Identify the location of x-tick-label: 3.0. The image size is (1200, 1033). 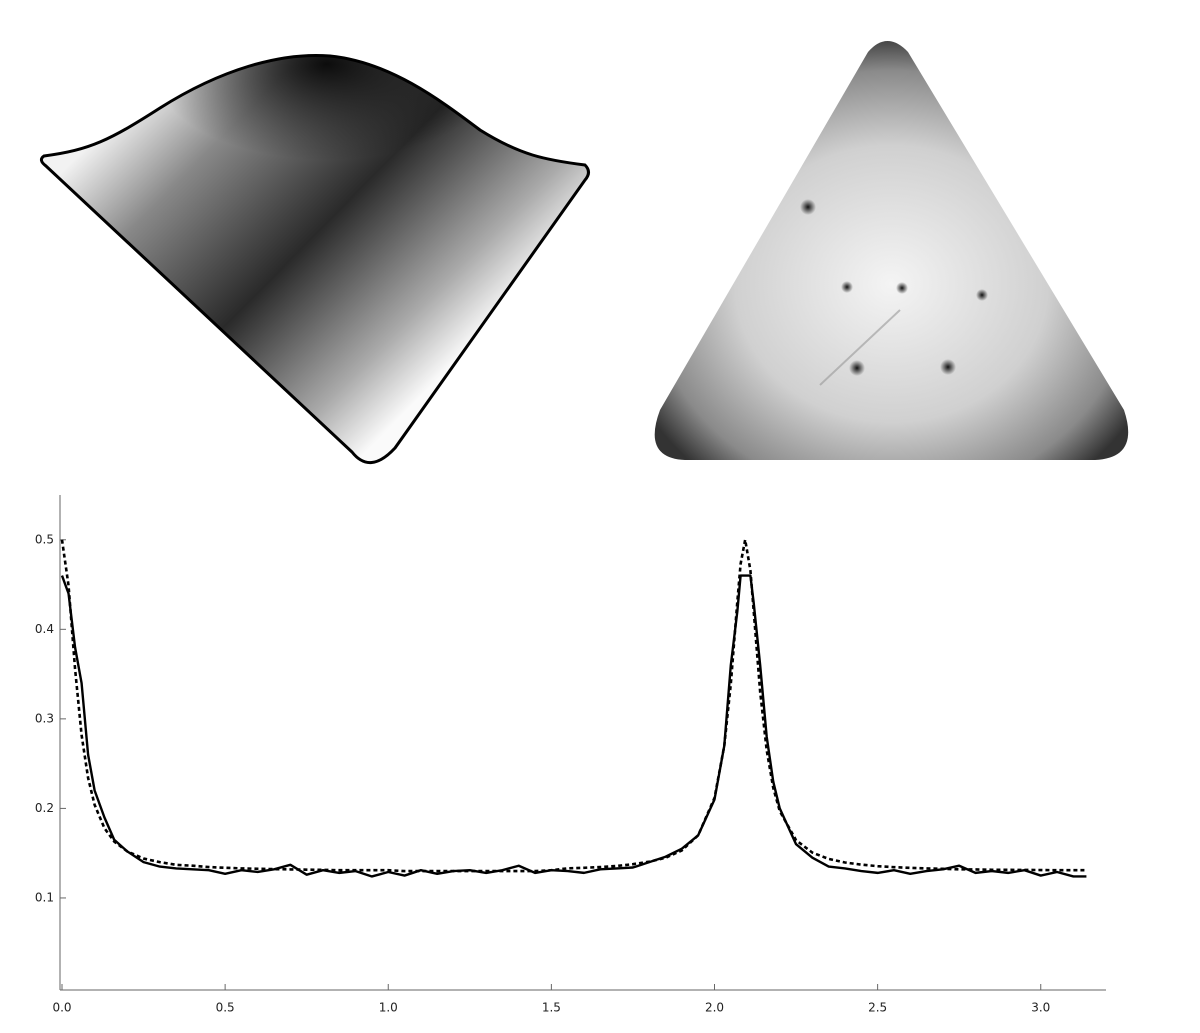
(1040, 1008).